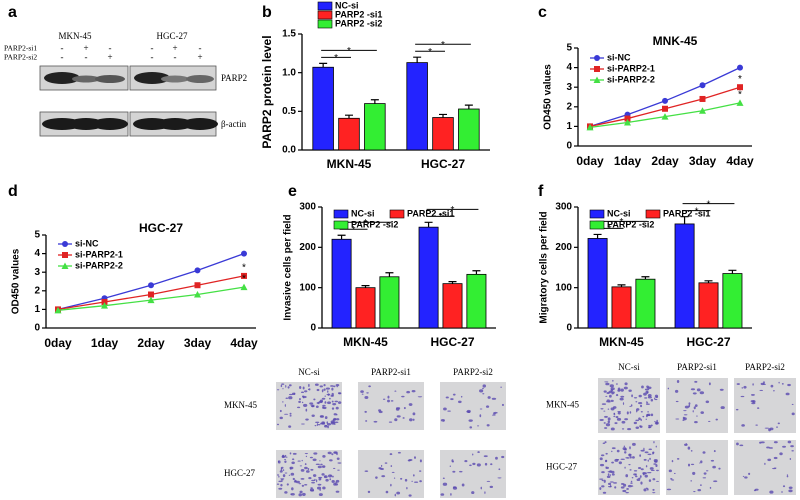  Describe the element at coordinates (358, 14) in the screenshot. I see `legend-label: PARP2 -si1` at that location.